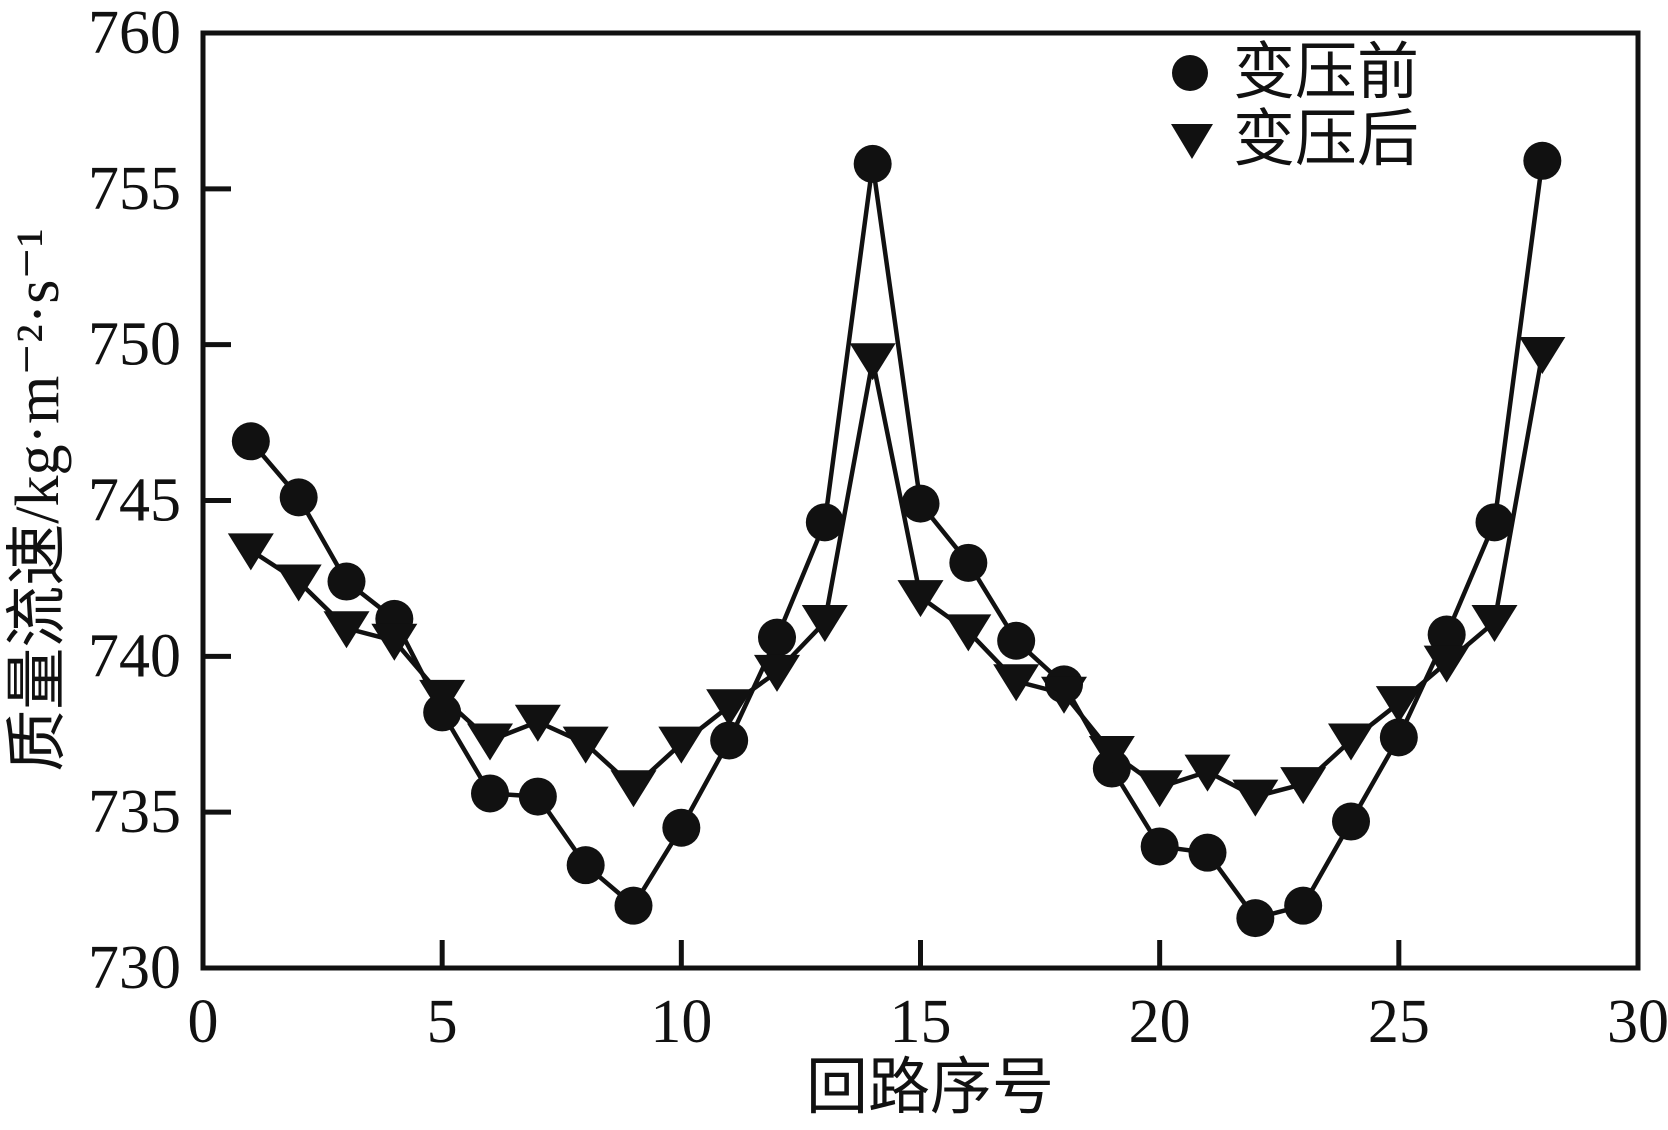 The image size is (1668, 1130). I want to click on filled-circle-marker, so click(1190, 73).